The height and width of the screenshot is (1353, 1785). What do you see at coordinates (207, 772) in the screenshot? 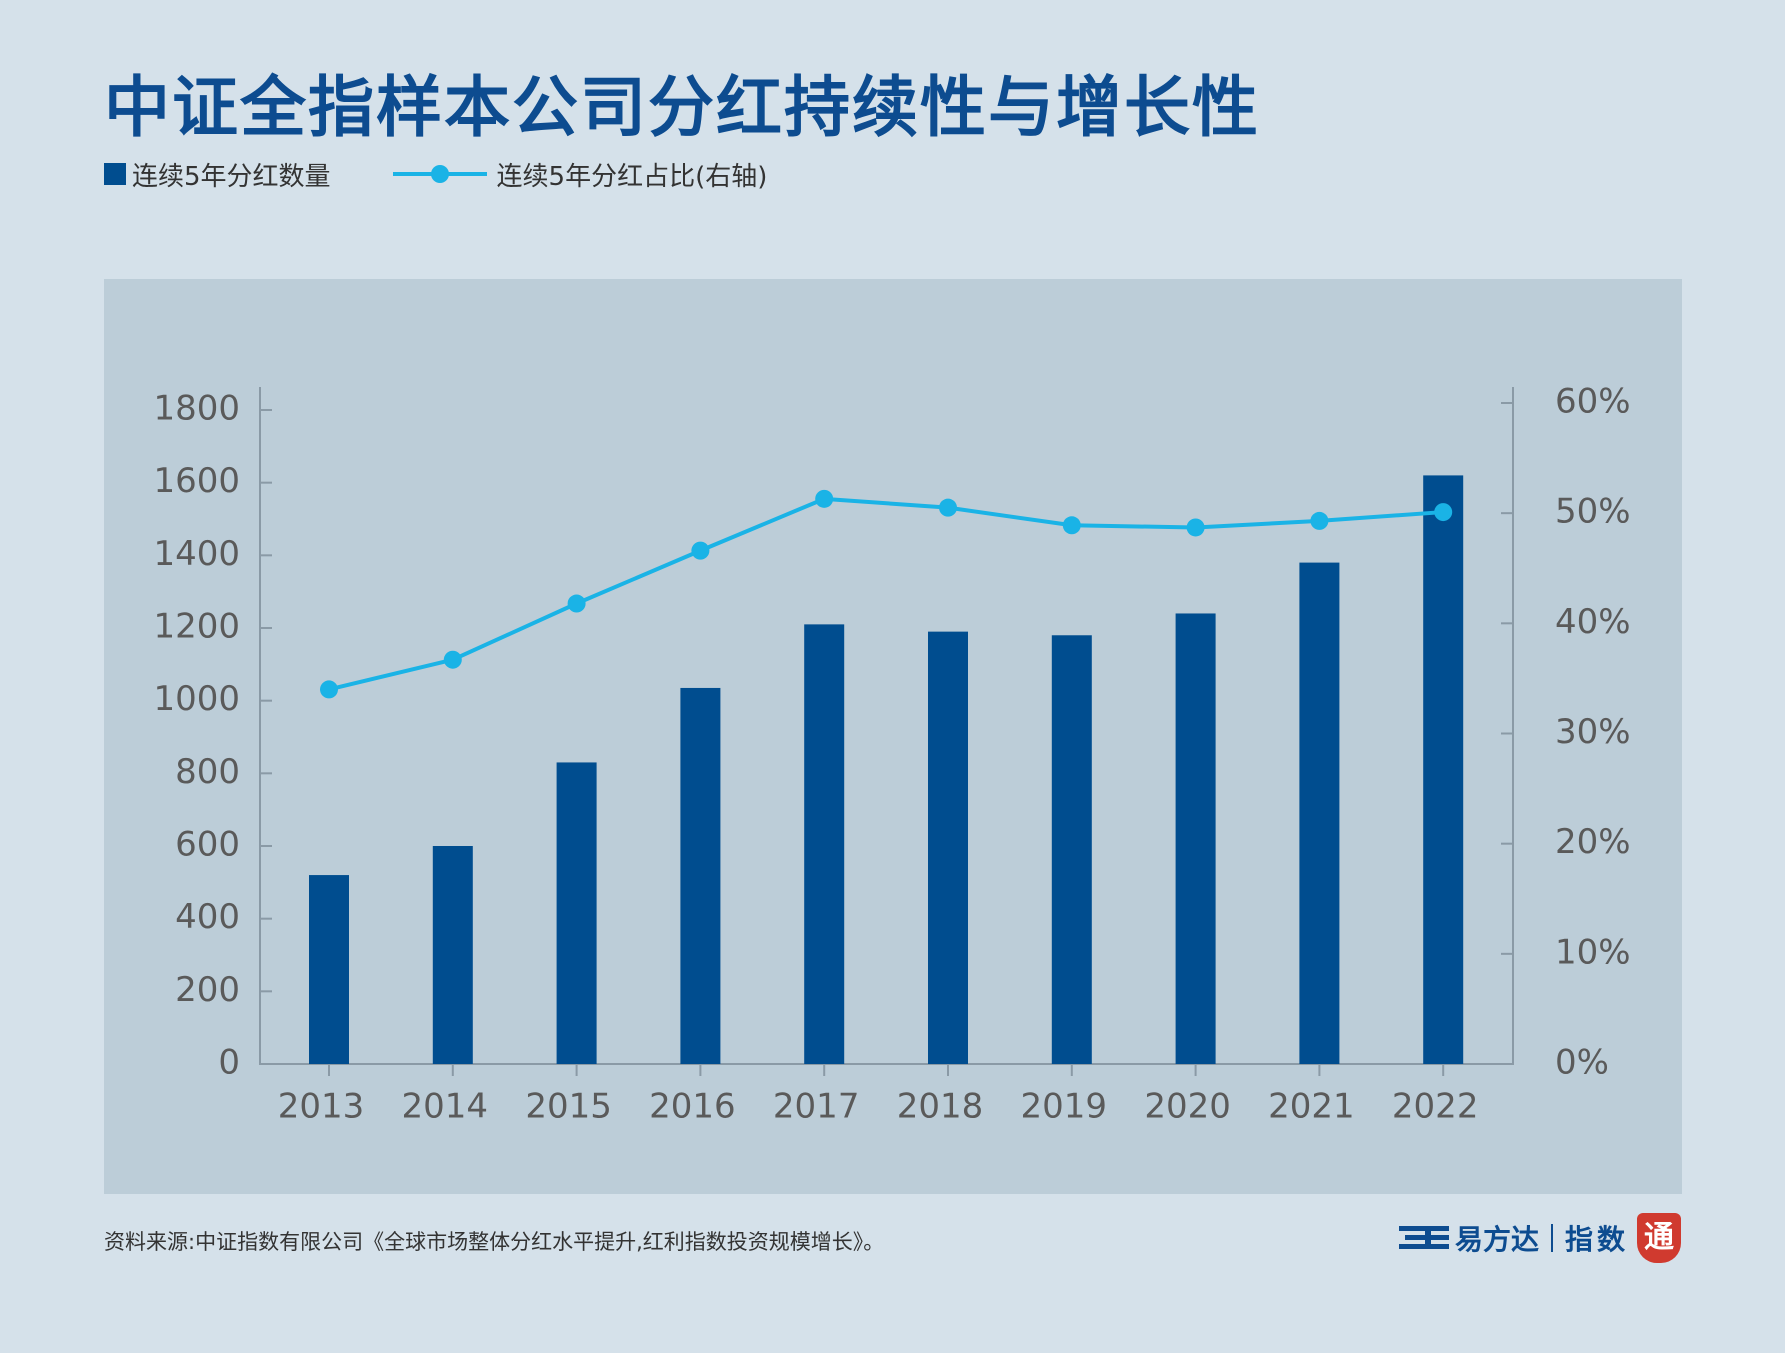
I see `left-tick-label: 800` at bounding box center [207, 772].